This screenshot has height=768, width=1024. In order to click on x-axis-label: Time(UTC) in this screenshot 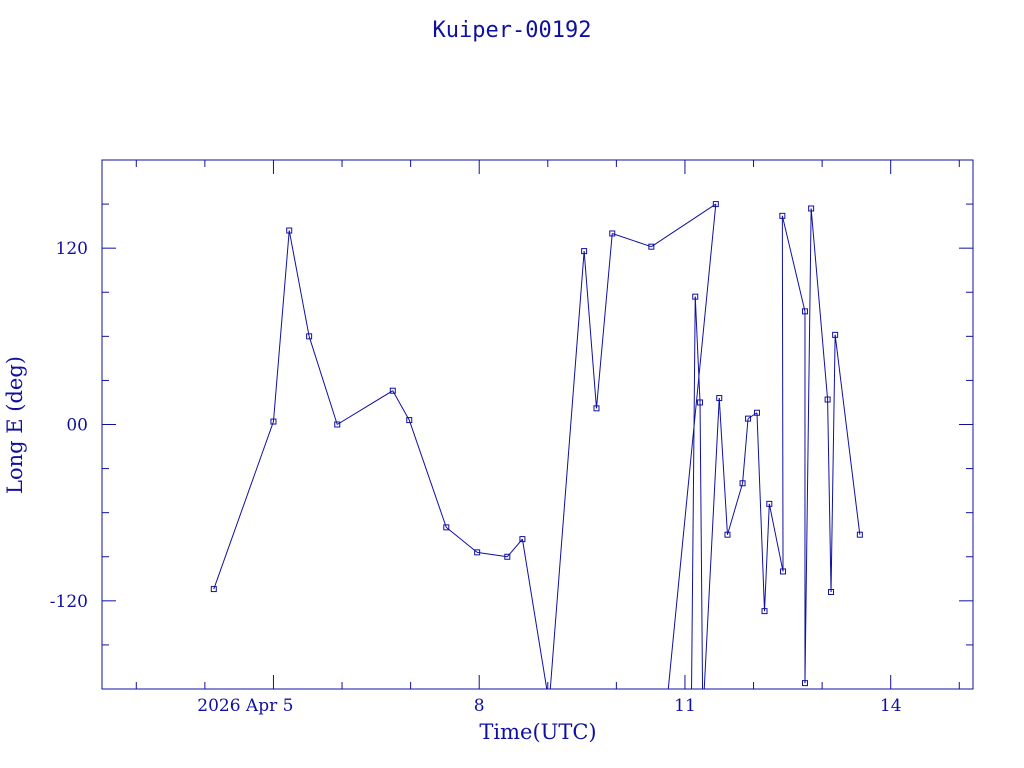, I will do `click(537, 732)`.